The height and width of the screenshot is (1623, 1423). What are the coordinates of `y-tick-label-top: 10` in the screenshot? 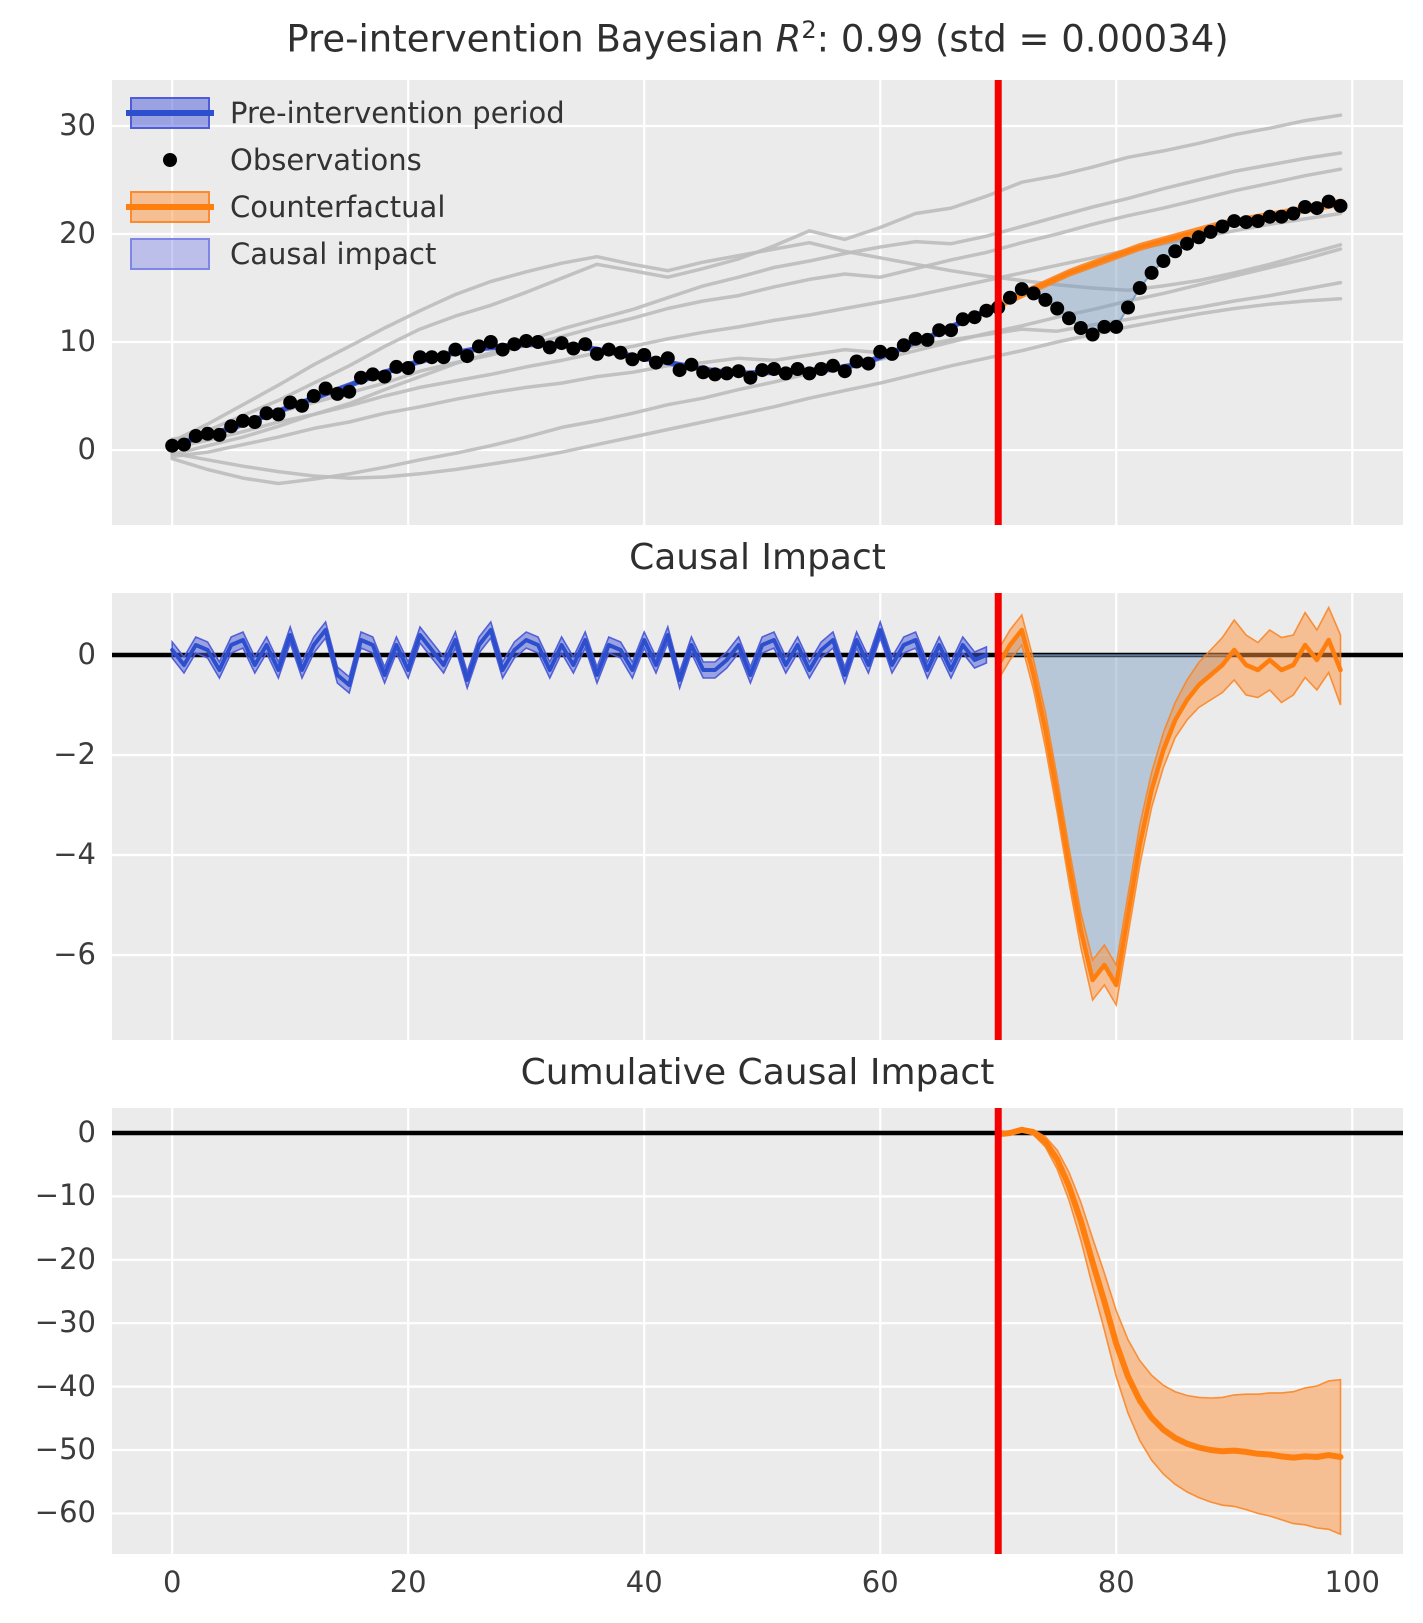 It's located at (77, 341).